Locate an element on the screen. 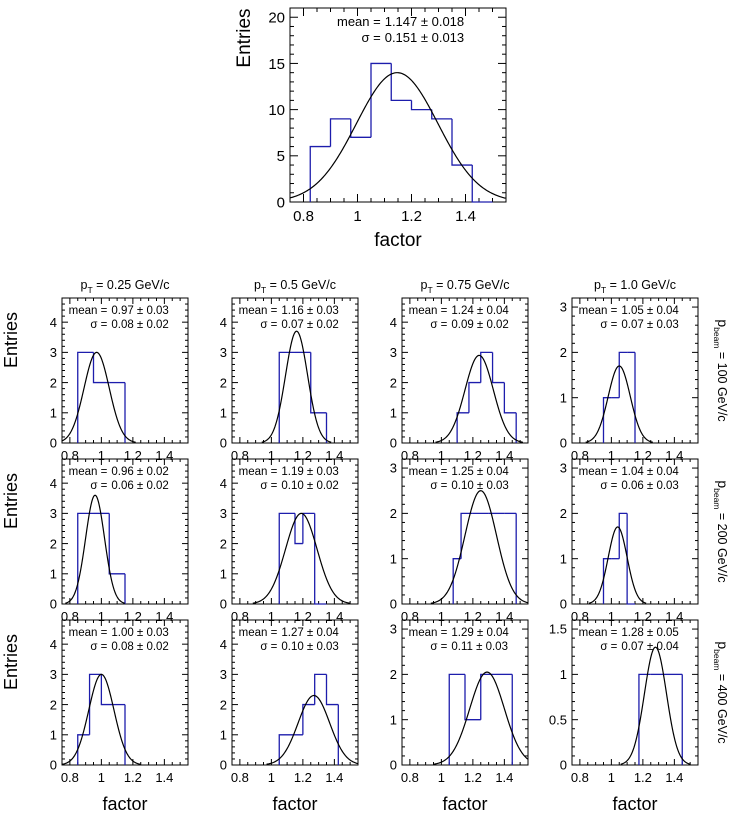 Image resolution: width=741 pixels, height=822 pixels. mean-value: 1.24 ± 0.04 is located at coordinates (480, 311).